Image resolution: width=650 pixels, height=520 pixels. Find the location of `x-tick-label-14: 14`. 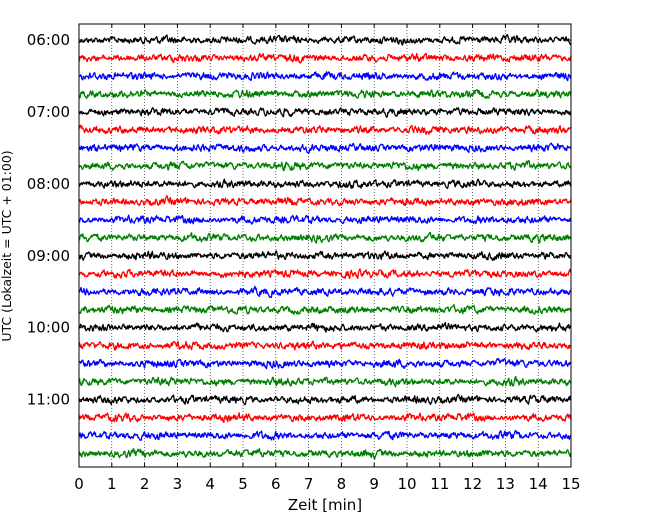

x-tick-label-14: 14 is located at coordinates (538, 484).